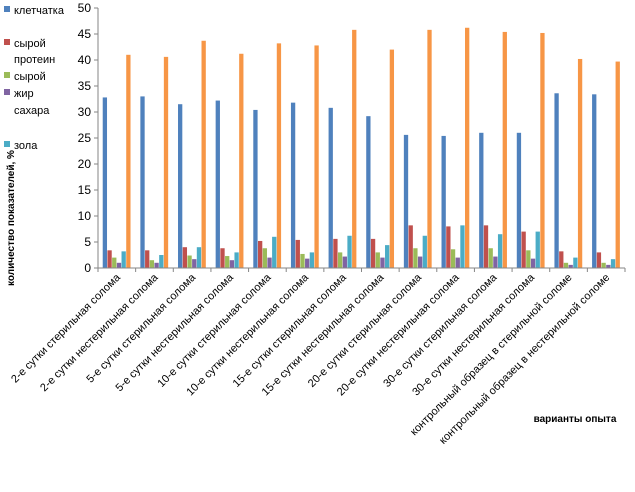 The width and height of the screenshot is (635, 492). Describe the element at coordinates (161, 261) in the screenshot. I see `bar-зола-2` at that location.